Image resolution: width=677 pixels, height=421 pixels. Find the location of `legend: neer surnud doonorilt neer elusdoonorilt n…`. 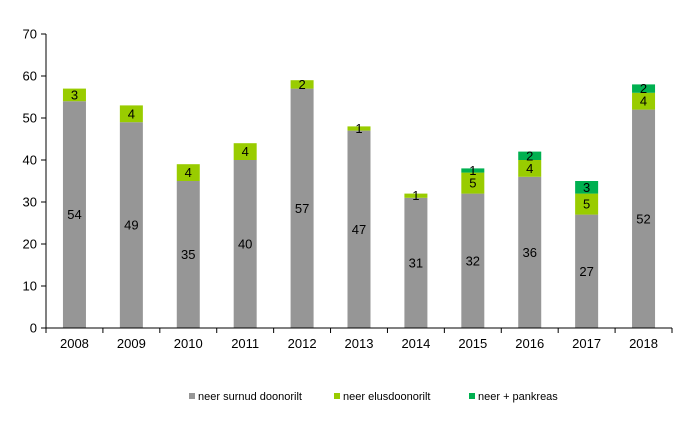

legend: neer surnud doonorilt neer elusdoonorilt n… is located at coordinates (373, 397).